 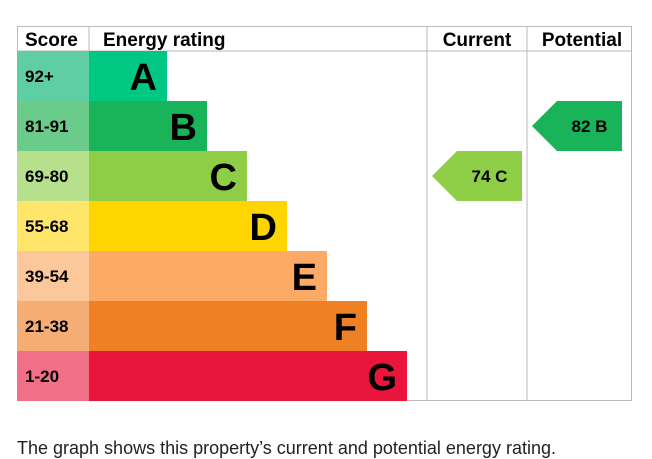 I want to click on score-cell-g, so click(x=53, y=376).